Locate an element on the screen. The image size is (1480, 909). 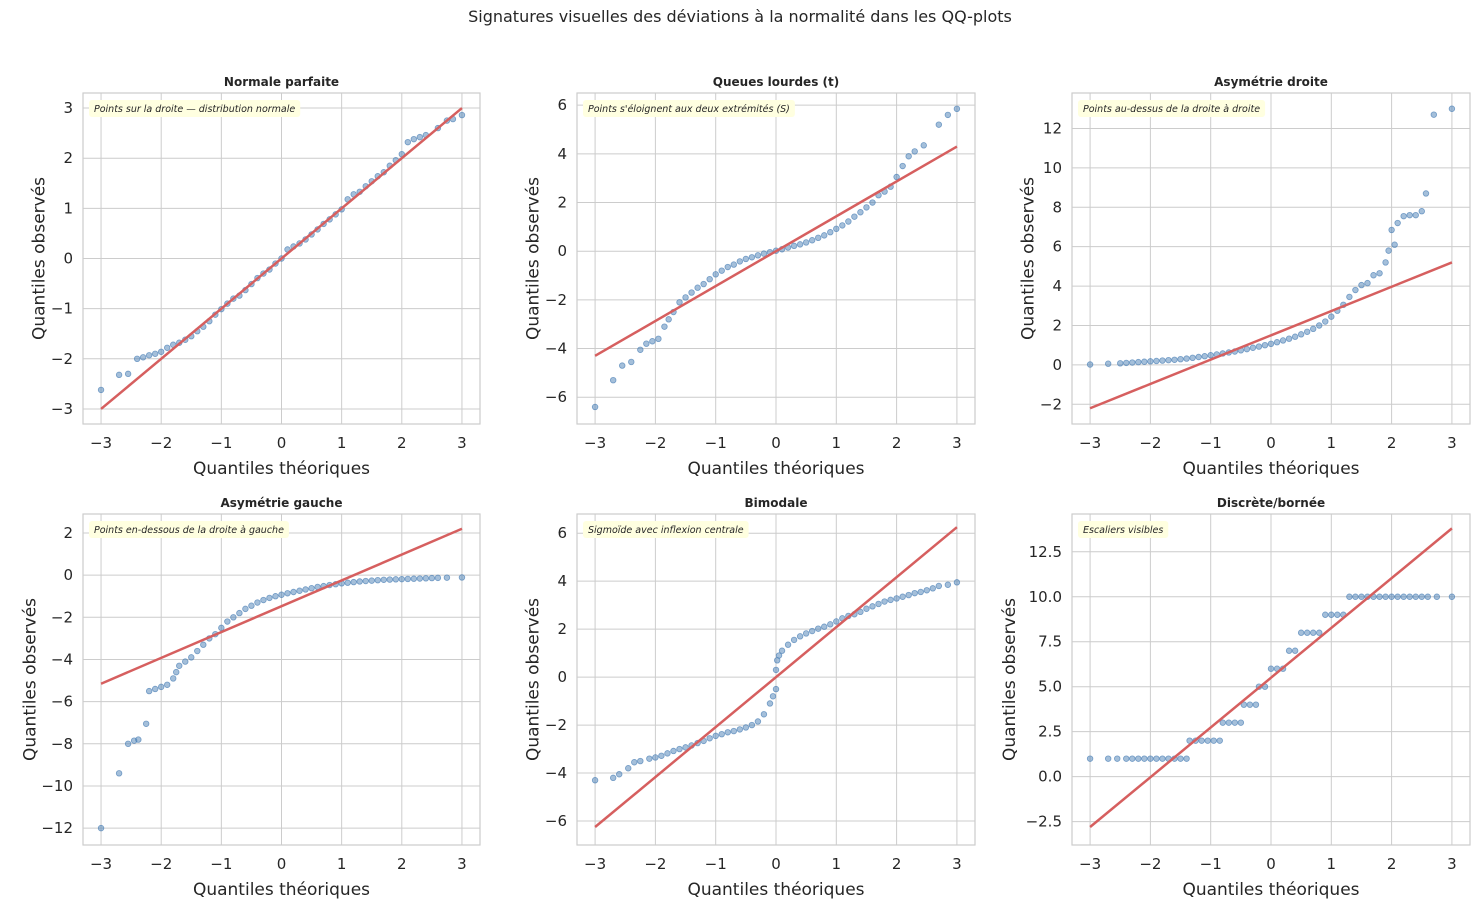
axes-frame is located at coordinates (776, 679).